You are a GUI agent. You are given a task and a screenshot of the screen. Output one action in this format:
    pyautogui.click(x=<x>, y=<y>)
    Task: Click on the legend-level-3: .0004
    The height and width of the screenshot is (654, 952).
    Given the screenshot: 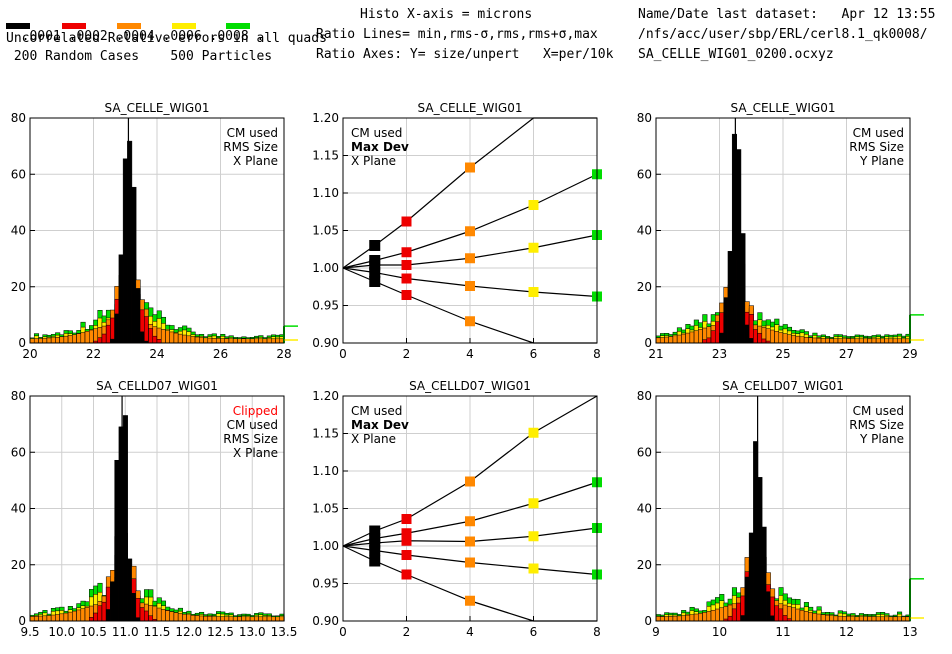 What is the action you would take?
    pyautogui.click(x=135, y=36)
    